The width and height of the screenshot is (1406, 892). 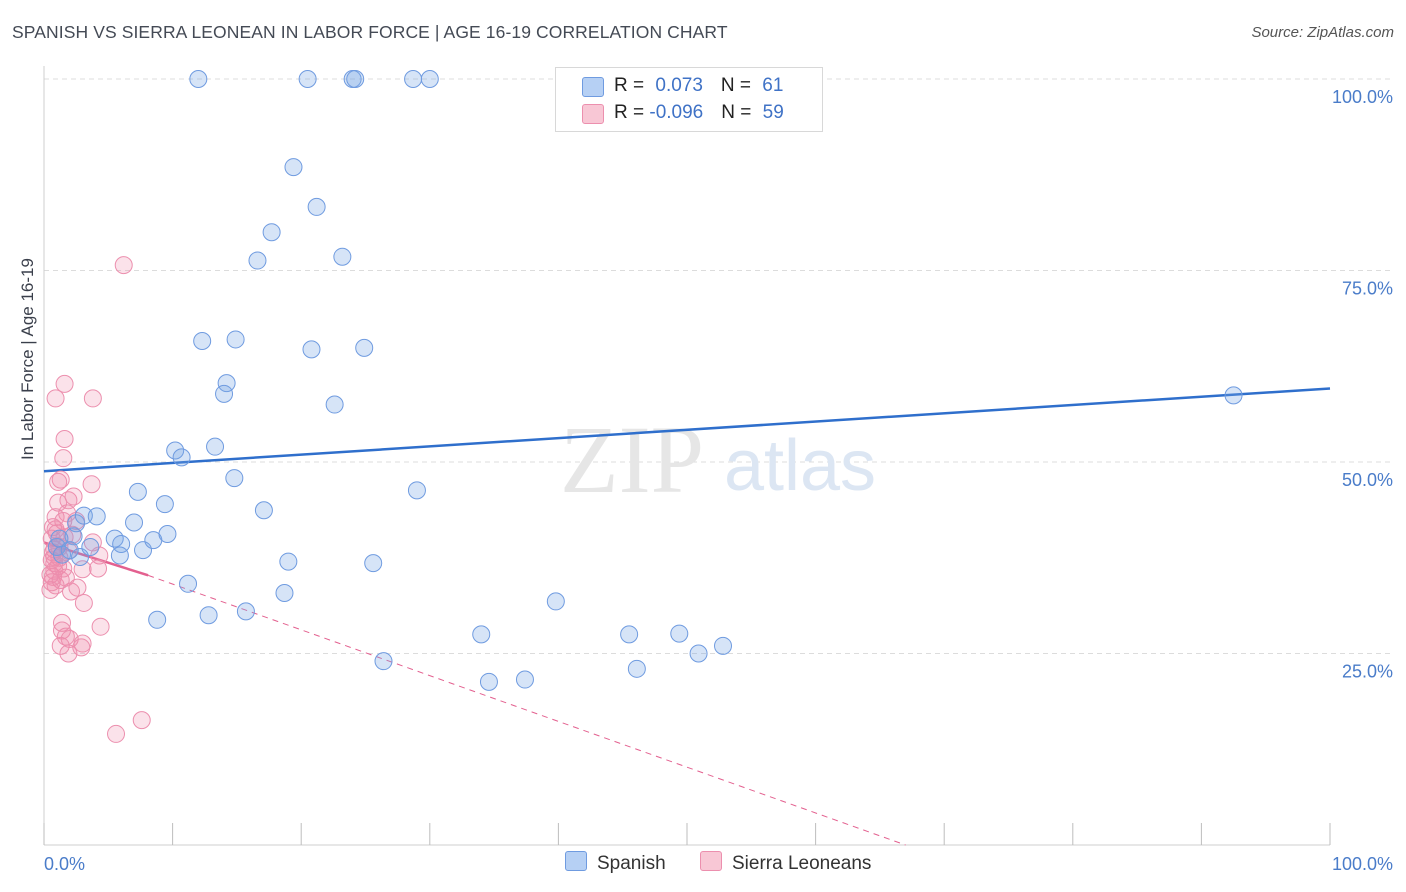 What do you see at coordinates (631, 863) in the screenshot?
I see `legend-label-spanish: Spanish` at bounding box center [631, 863].